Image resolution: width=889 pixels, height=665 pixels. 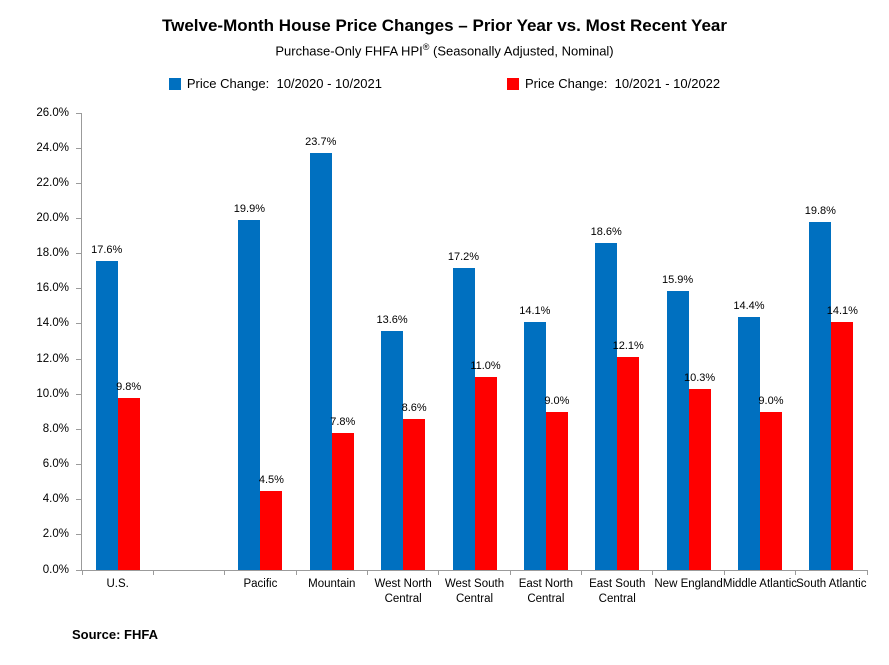 What do you see at coordinates (55, 499) in the screenshot?
I see `y-tick-label: 4.0%` at bounding box center [55, 499].